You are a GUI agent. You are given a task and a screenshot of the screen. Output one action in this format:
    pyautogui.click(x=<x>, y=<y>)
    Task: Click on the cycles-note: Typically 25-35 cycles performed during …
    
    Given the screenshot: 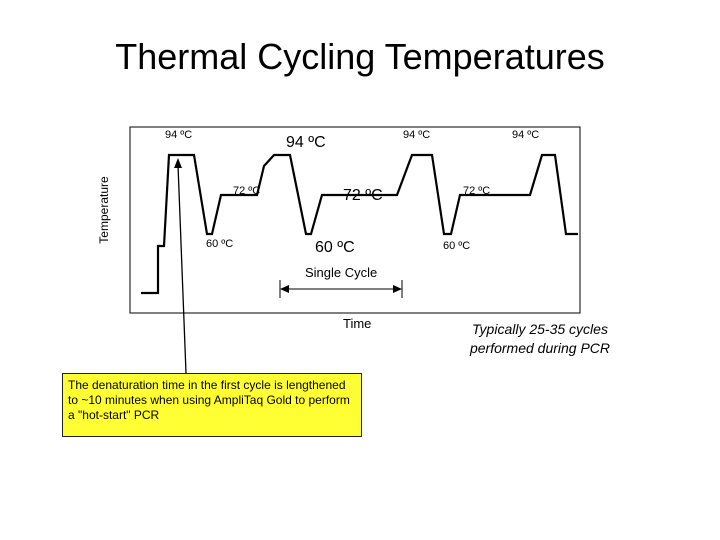 What is the action you would take?
    pyautogui.click(x=540, y=338)
    